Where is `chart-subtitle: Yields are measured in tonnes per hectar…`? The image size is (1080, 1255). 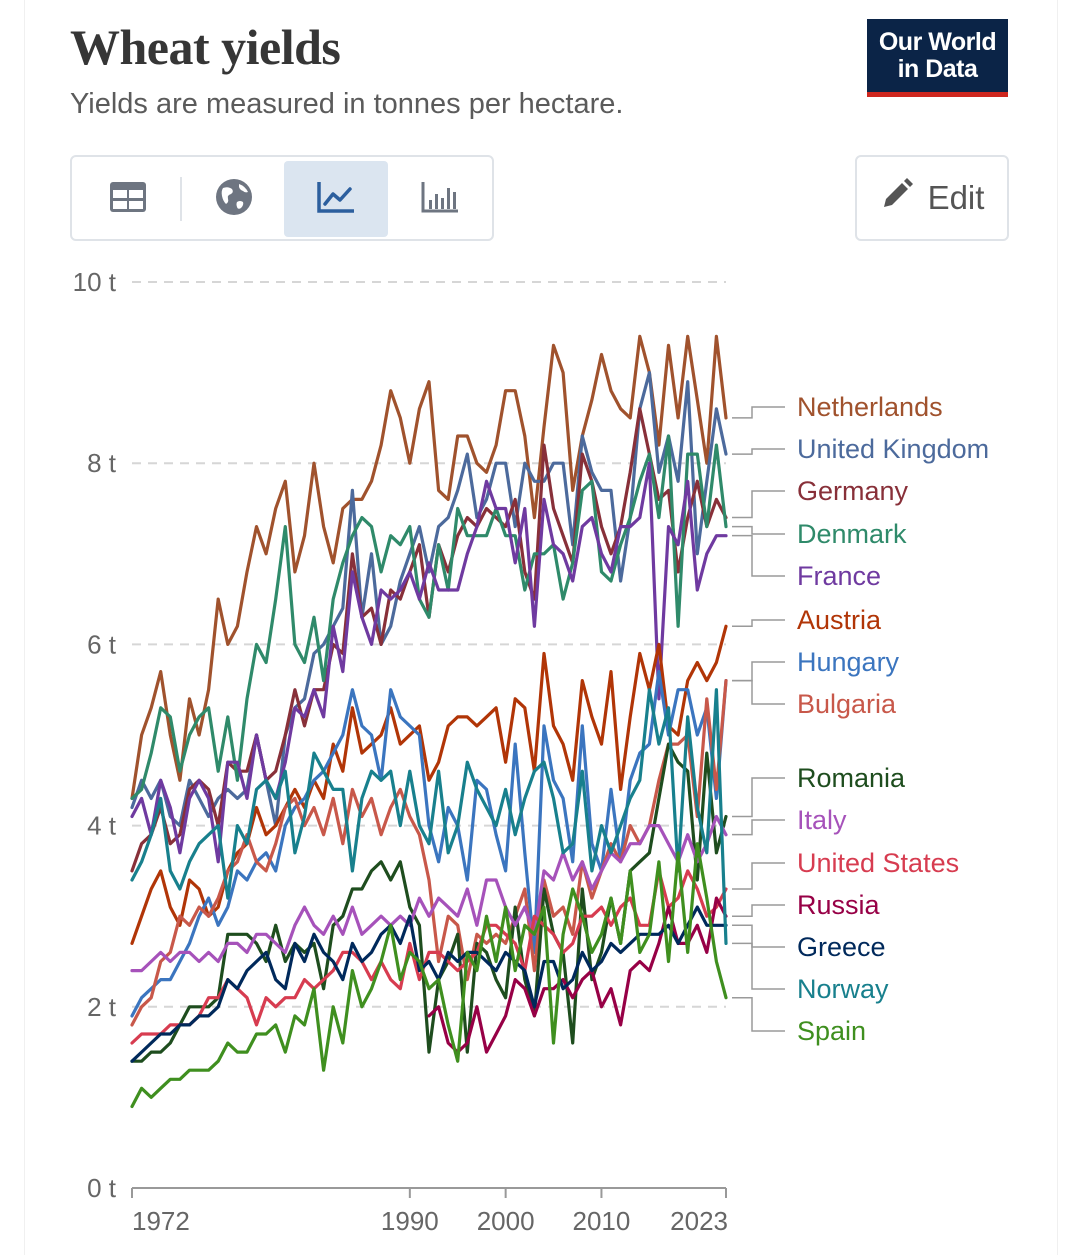
chart-subtitle: Yields are measured in tonnes per hectar… is located at coordinates (347, 104).